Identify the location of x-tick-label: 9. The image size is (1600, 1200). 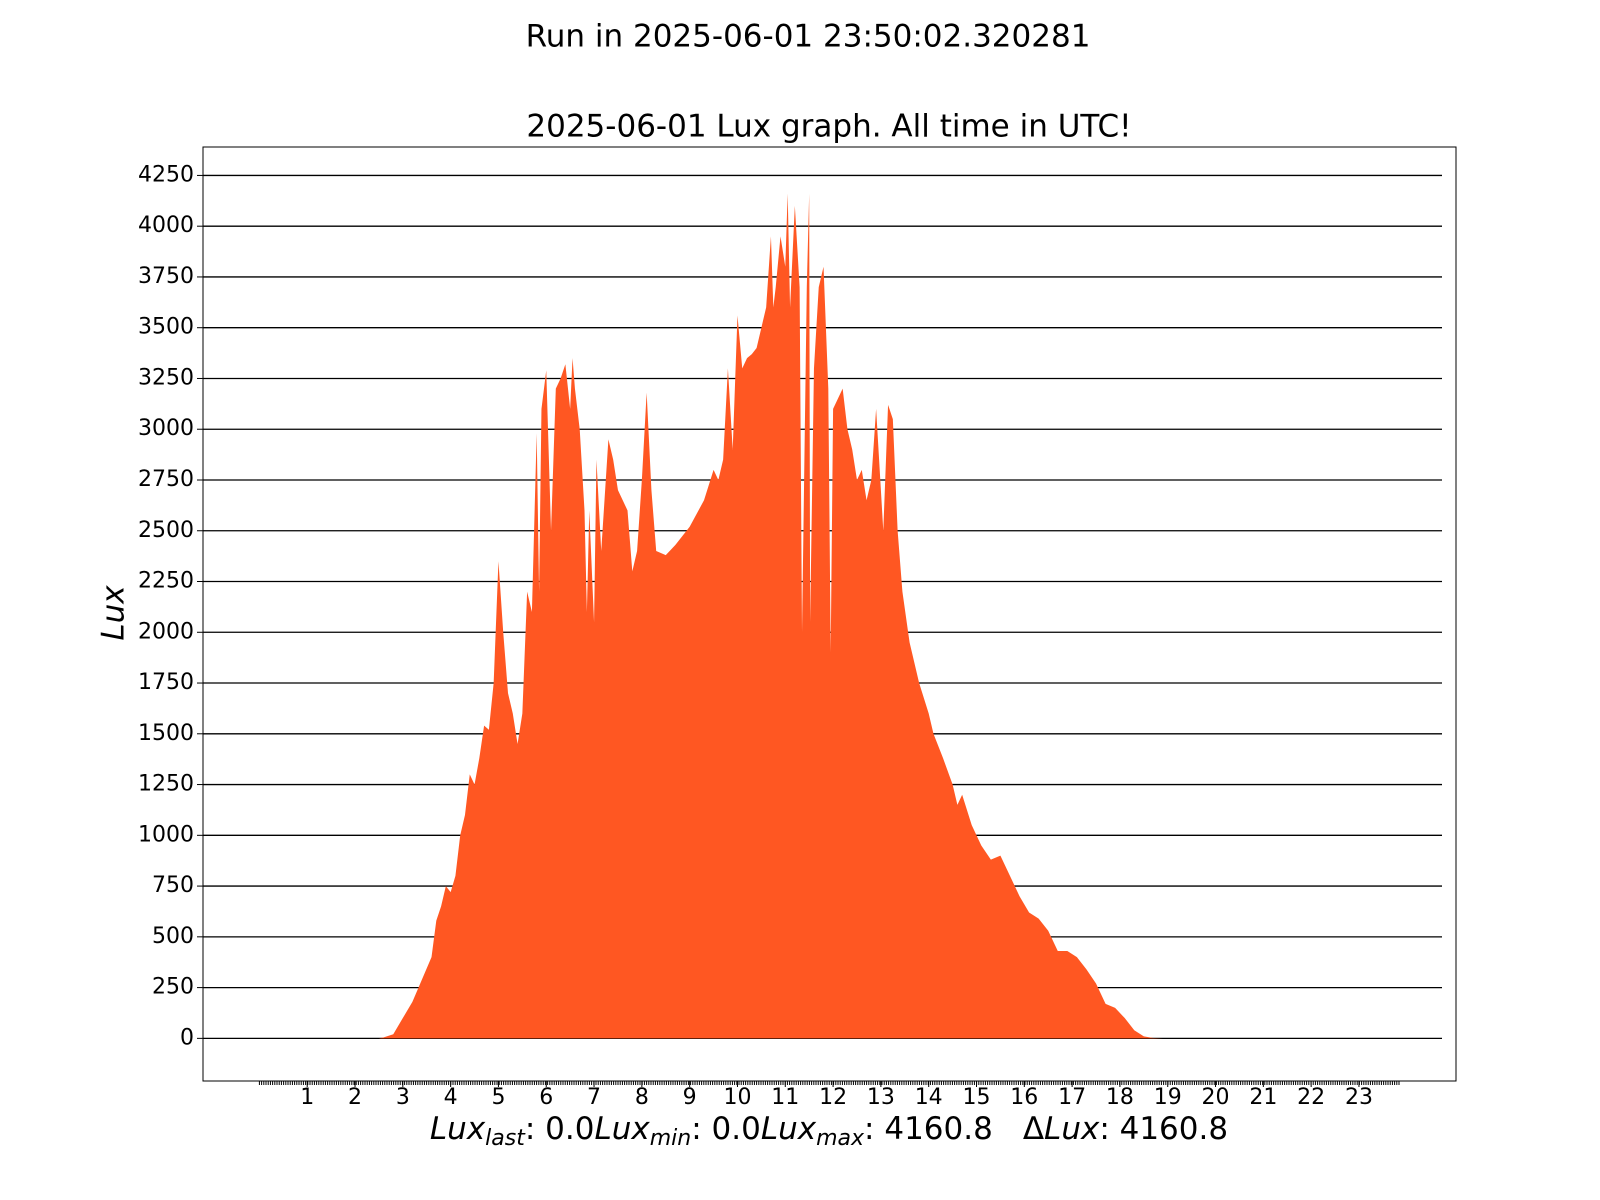
(690, 1097).